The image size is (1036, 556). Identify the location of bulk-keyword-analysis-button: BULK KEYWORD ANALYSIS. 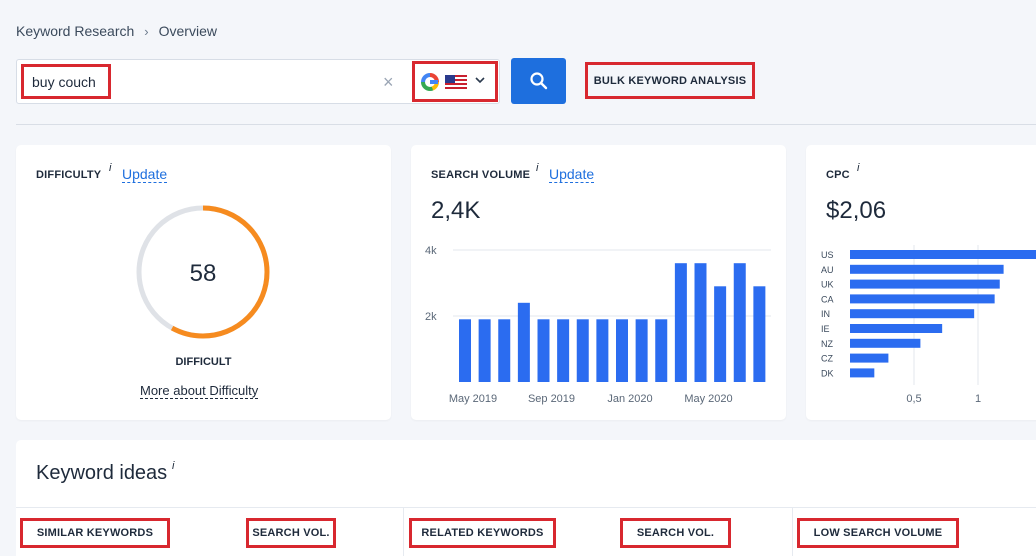
(670, 80).